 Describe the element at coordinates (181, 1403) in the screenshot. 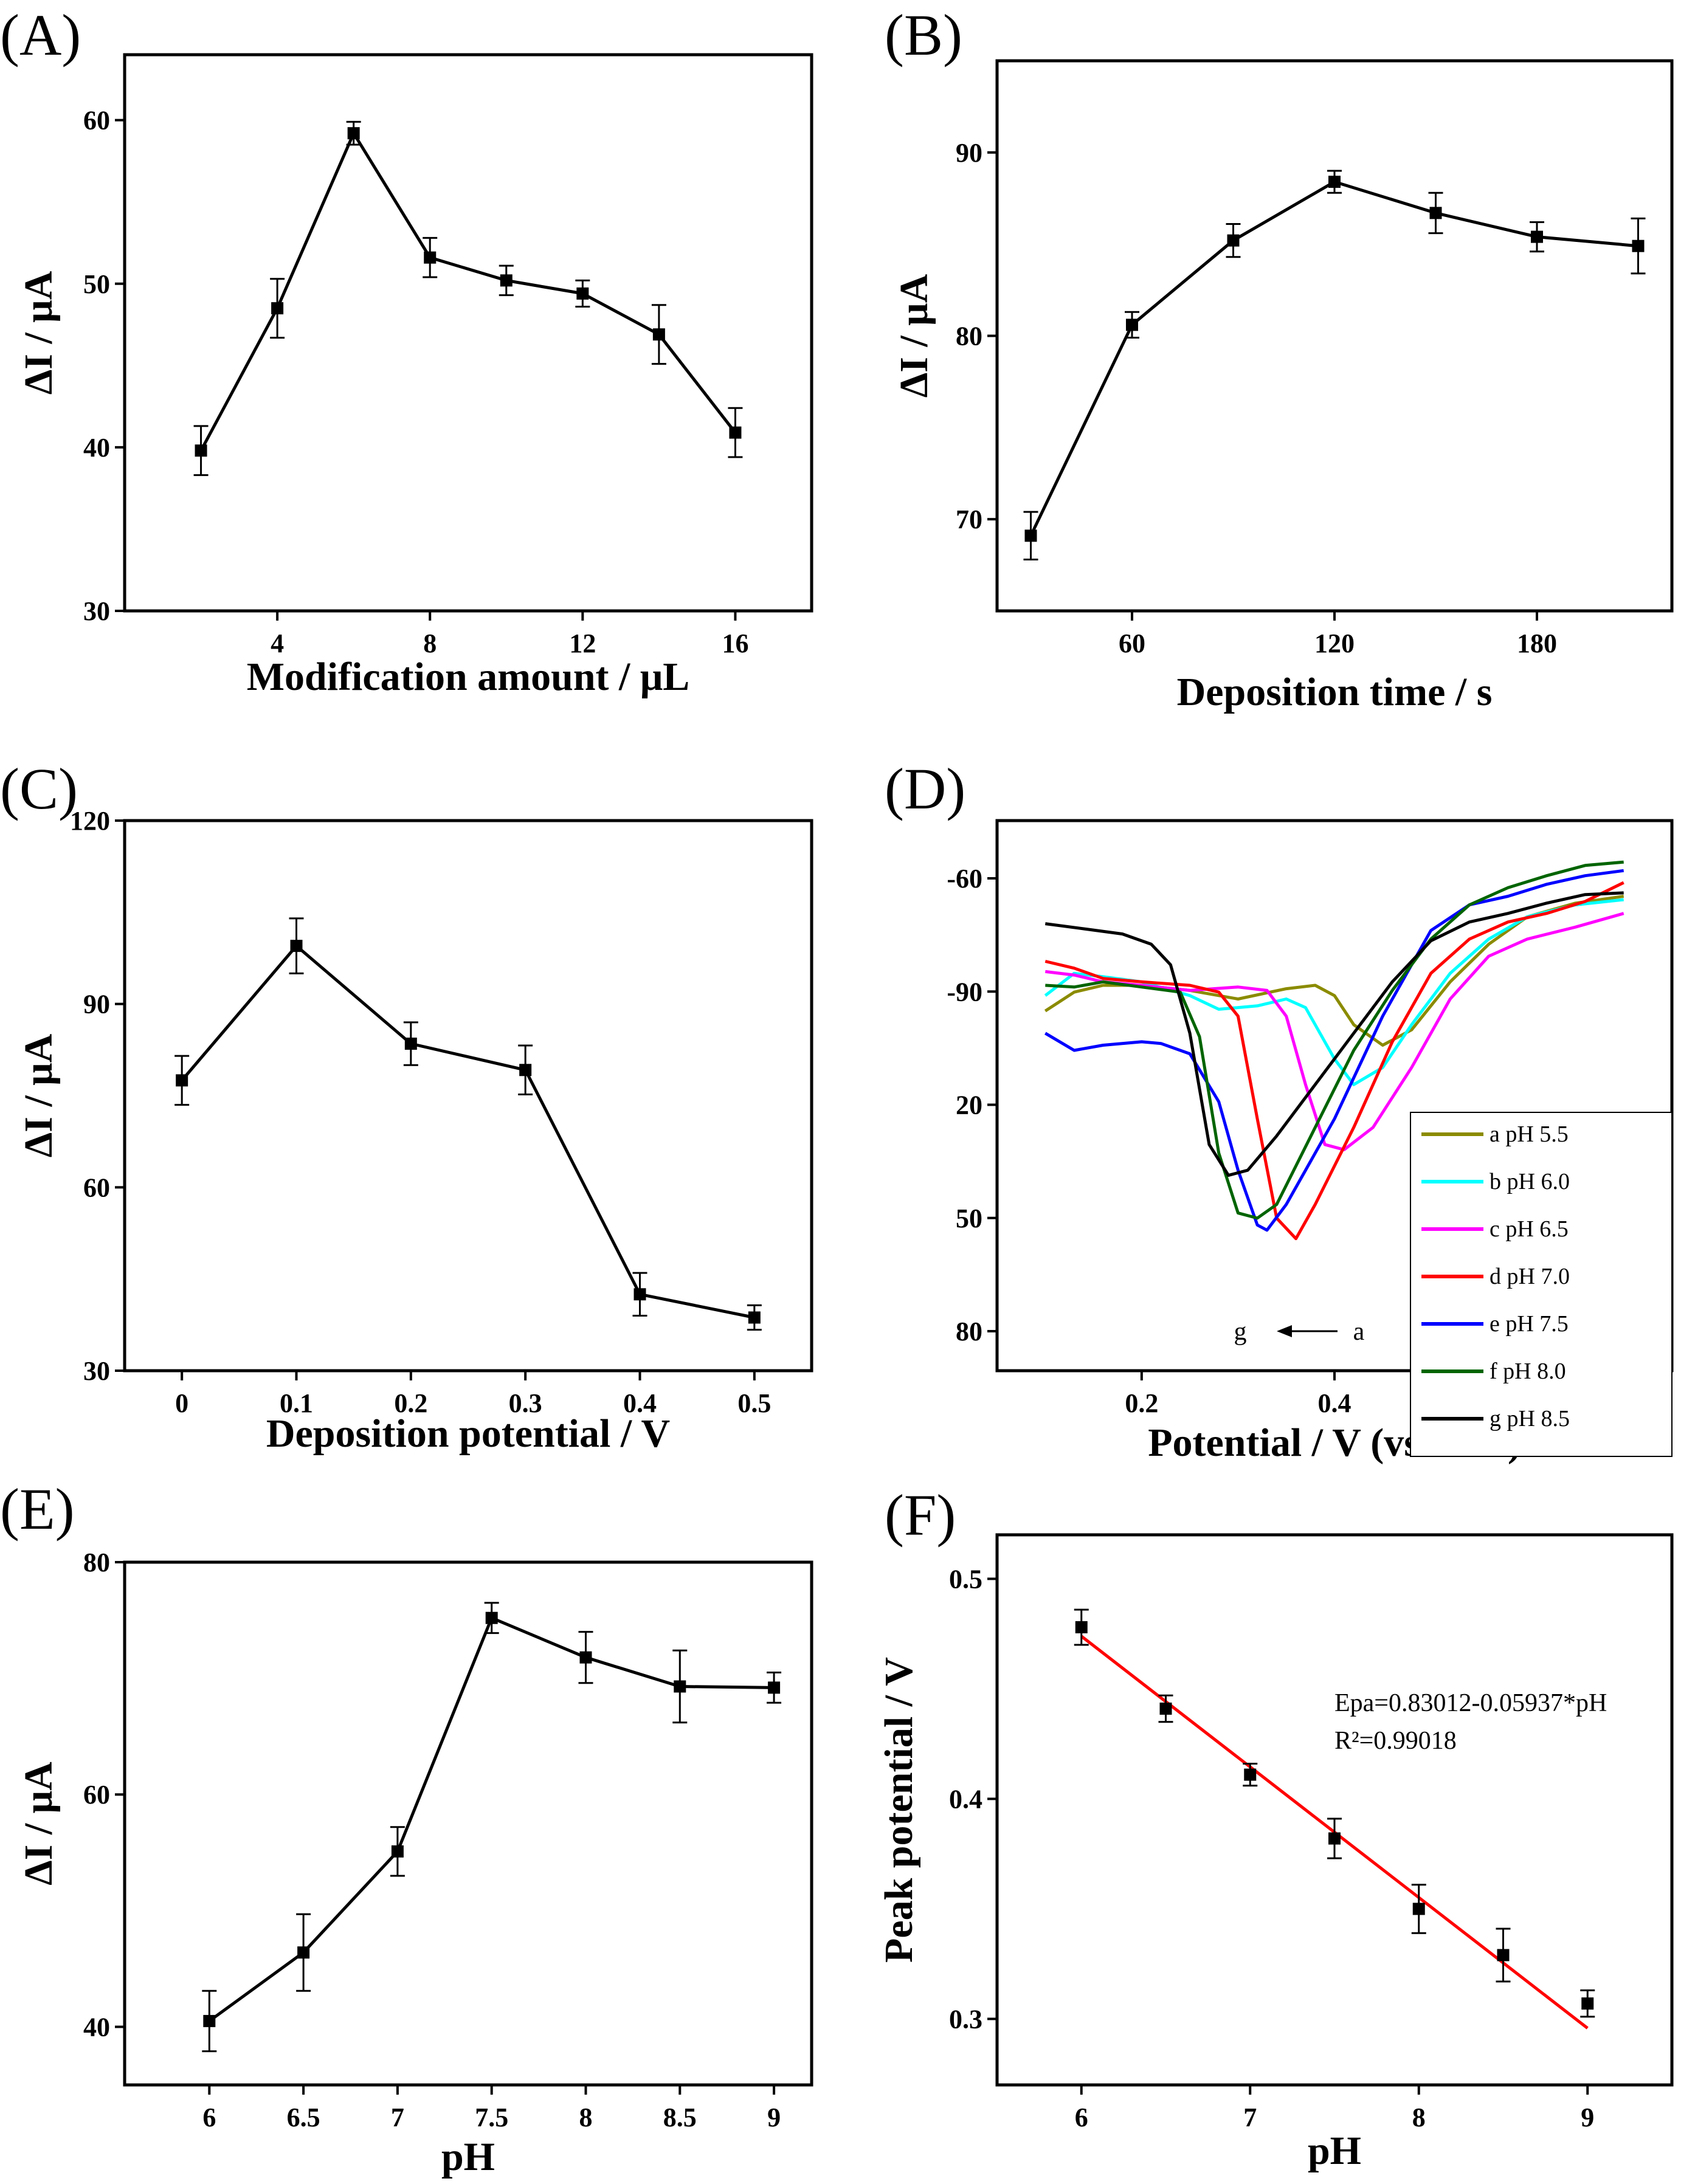

I see `x-tick-label: 0` at that location.